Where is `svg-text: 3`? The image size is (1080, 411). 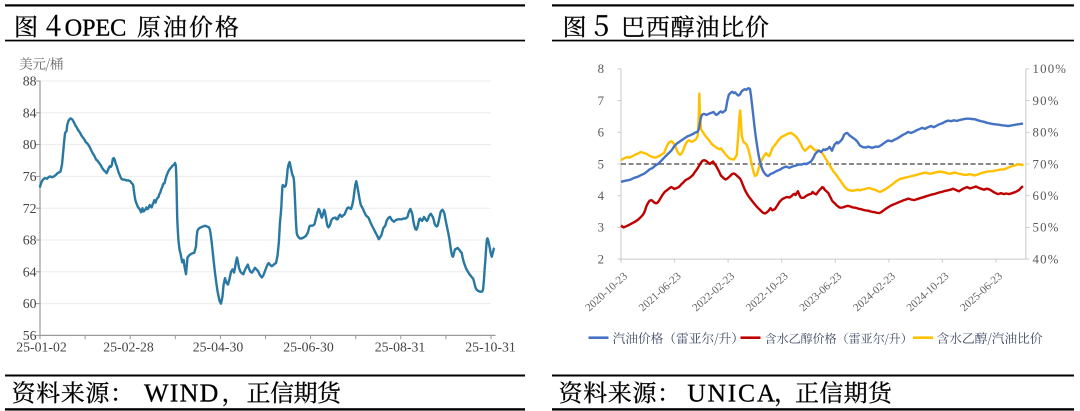
svg-text: 3 is located at coordinates (601, 228).